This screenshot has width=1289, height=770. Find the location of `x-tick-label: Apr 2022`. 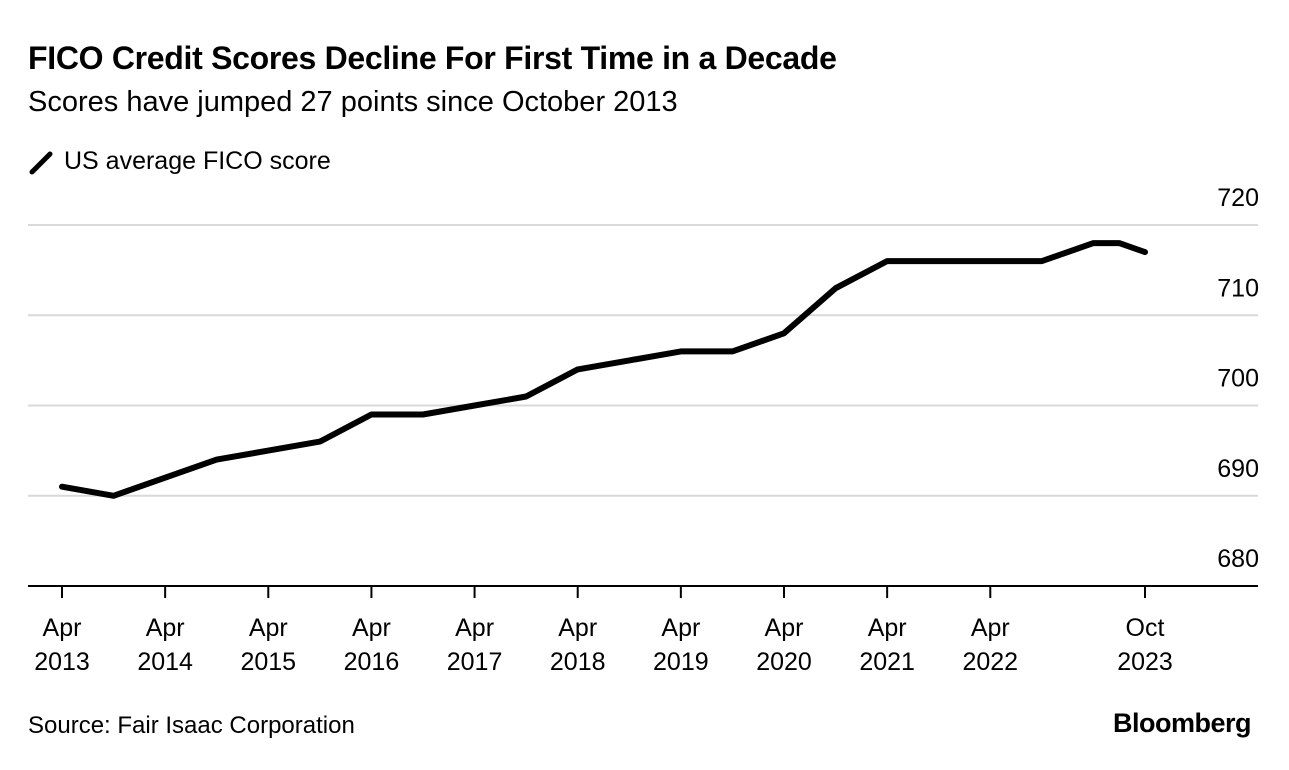

x-tick-label: Apr 2022 is located at coordinates (990, 645).